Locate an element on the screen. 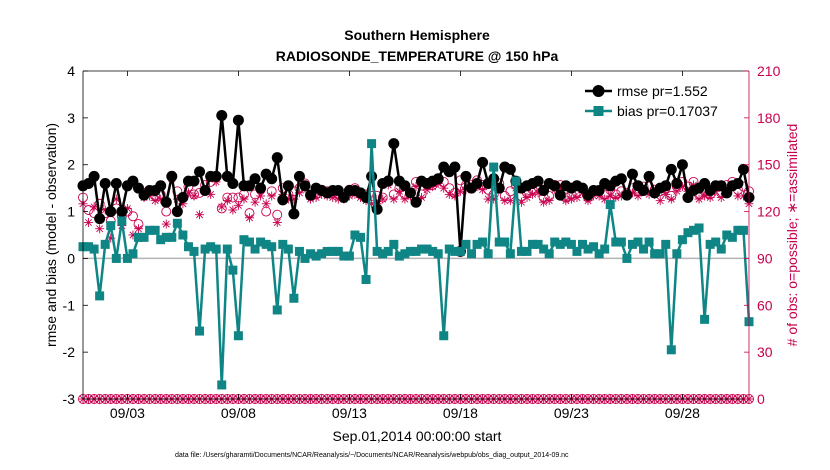 Image resolution: width=830 pixels, height=470 pixels. x-axis-label: Sep.01,2014 00:00:00 start is located at coordinates (417, 436).